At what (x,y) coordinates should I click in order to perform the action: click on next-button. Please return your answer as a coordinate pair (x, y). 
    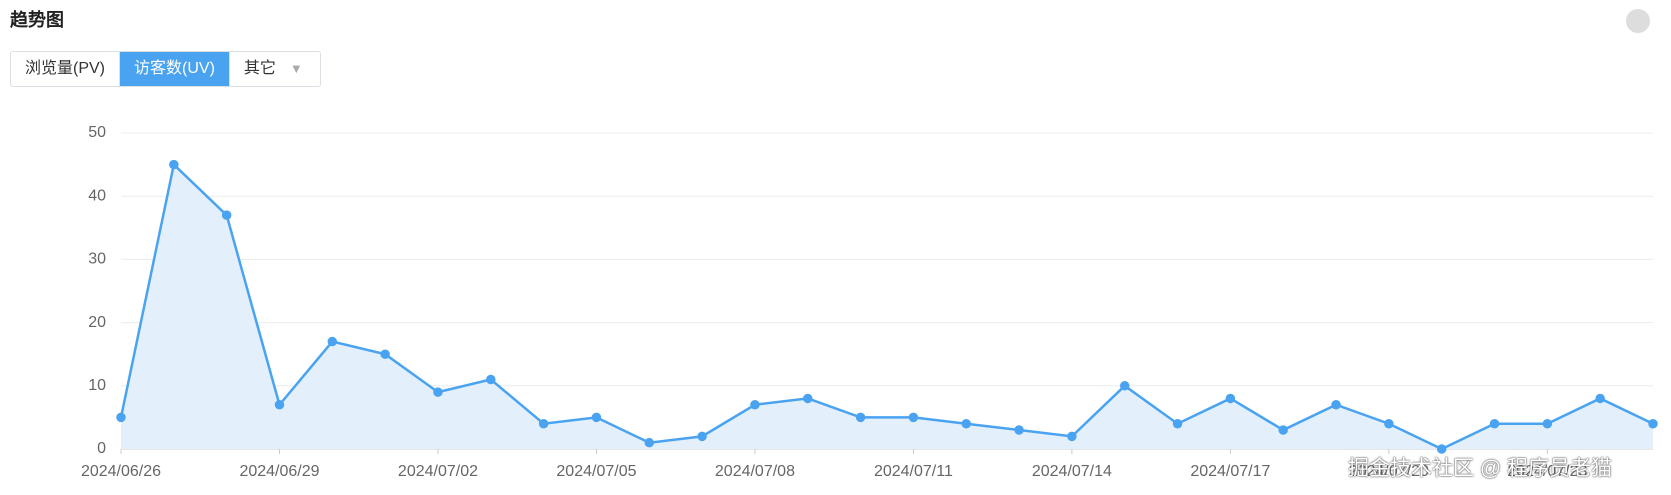
    Looking at the image, I should click on (1638, 21).